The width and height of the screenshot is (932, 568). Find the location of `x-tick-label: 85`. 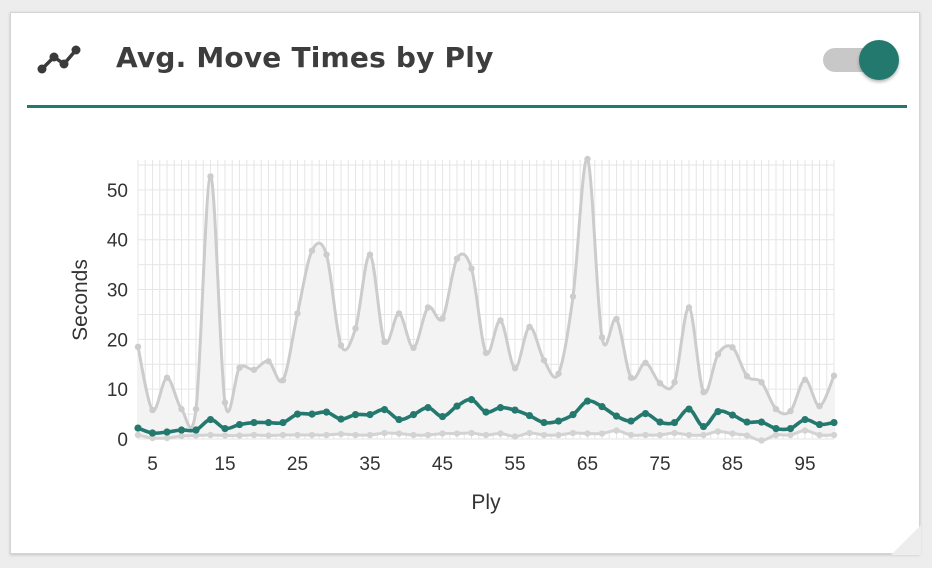

x-tick-label: 85 is located at coordinates (732, 464).